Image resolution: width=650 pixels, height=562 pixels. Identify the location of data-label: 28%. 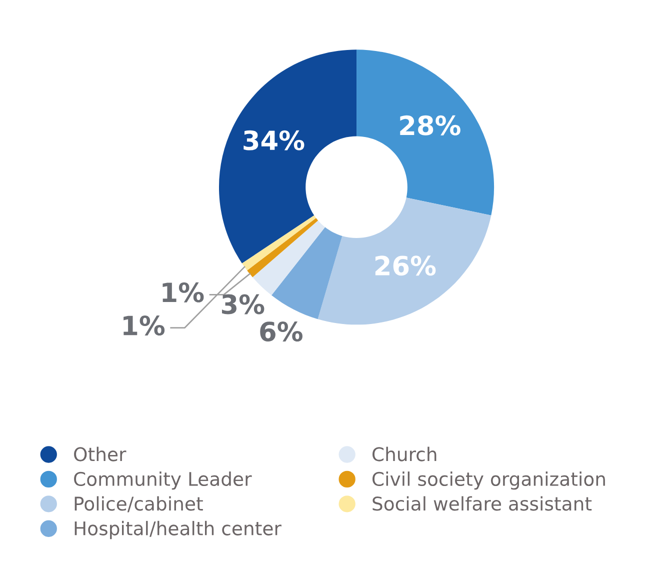
(430, 125).